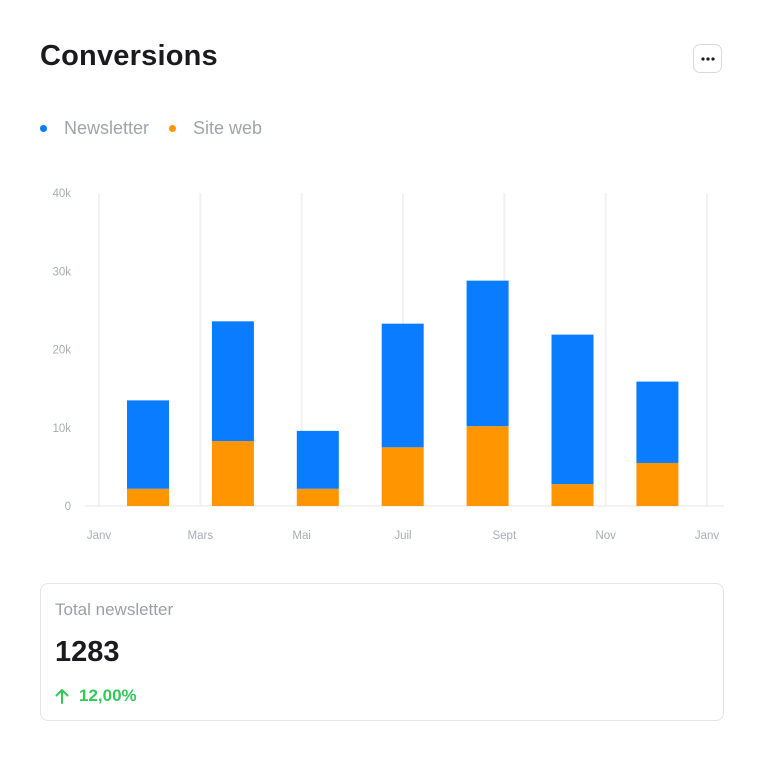 The height and width of the screenshot is (764, 764). I want to click on legend-label-site-web: Site web, so click(228, 128).